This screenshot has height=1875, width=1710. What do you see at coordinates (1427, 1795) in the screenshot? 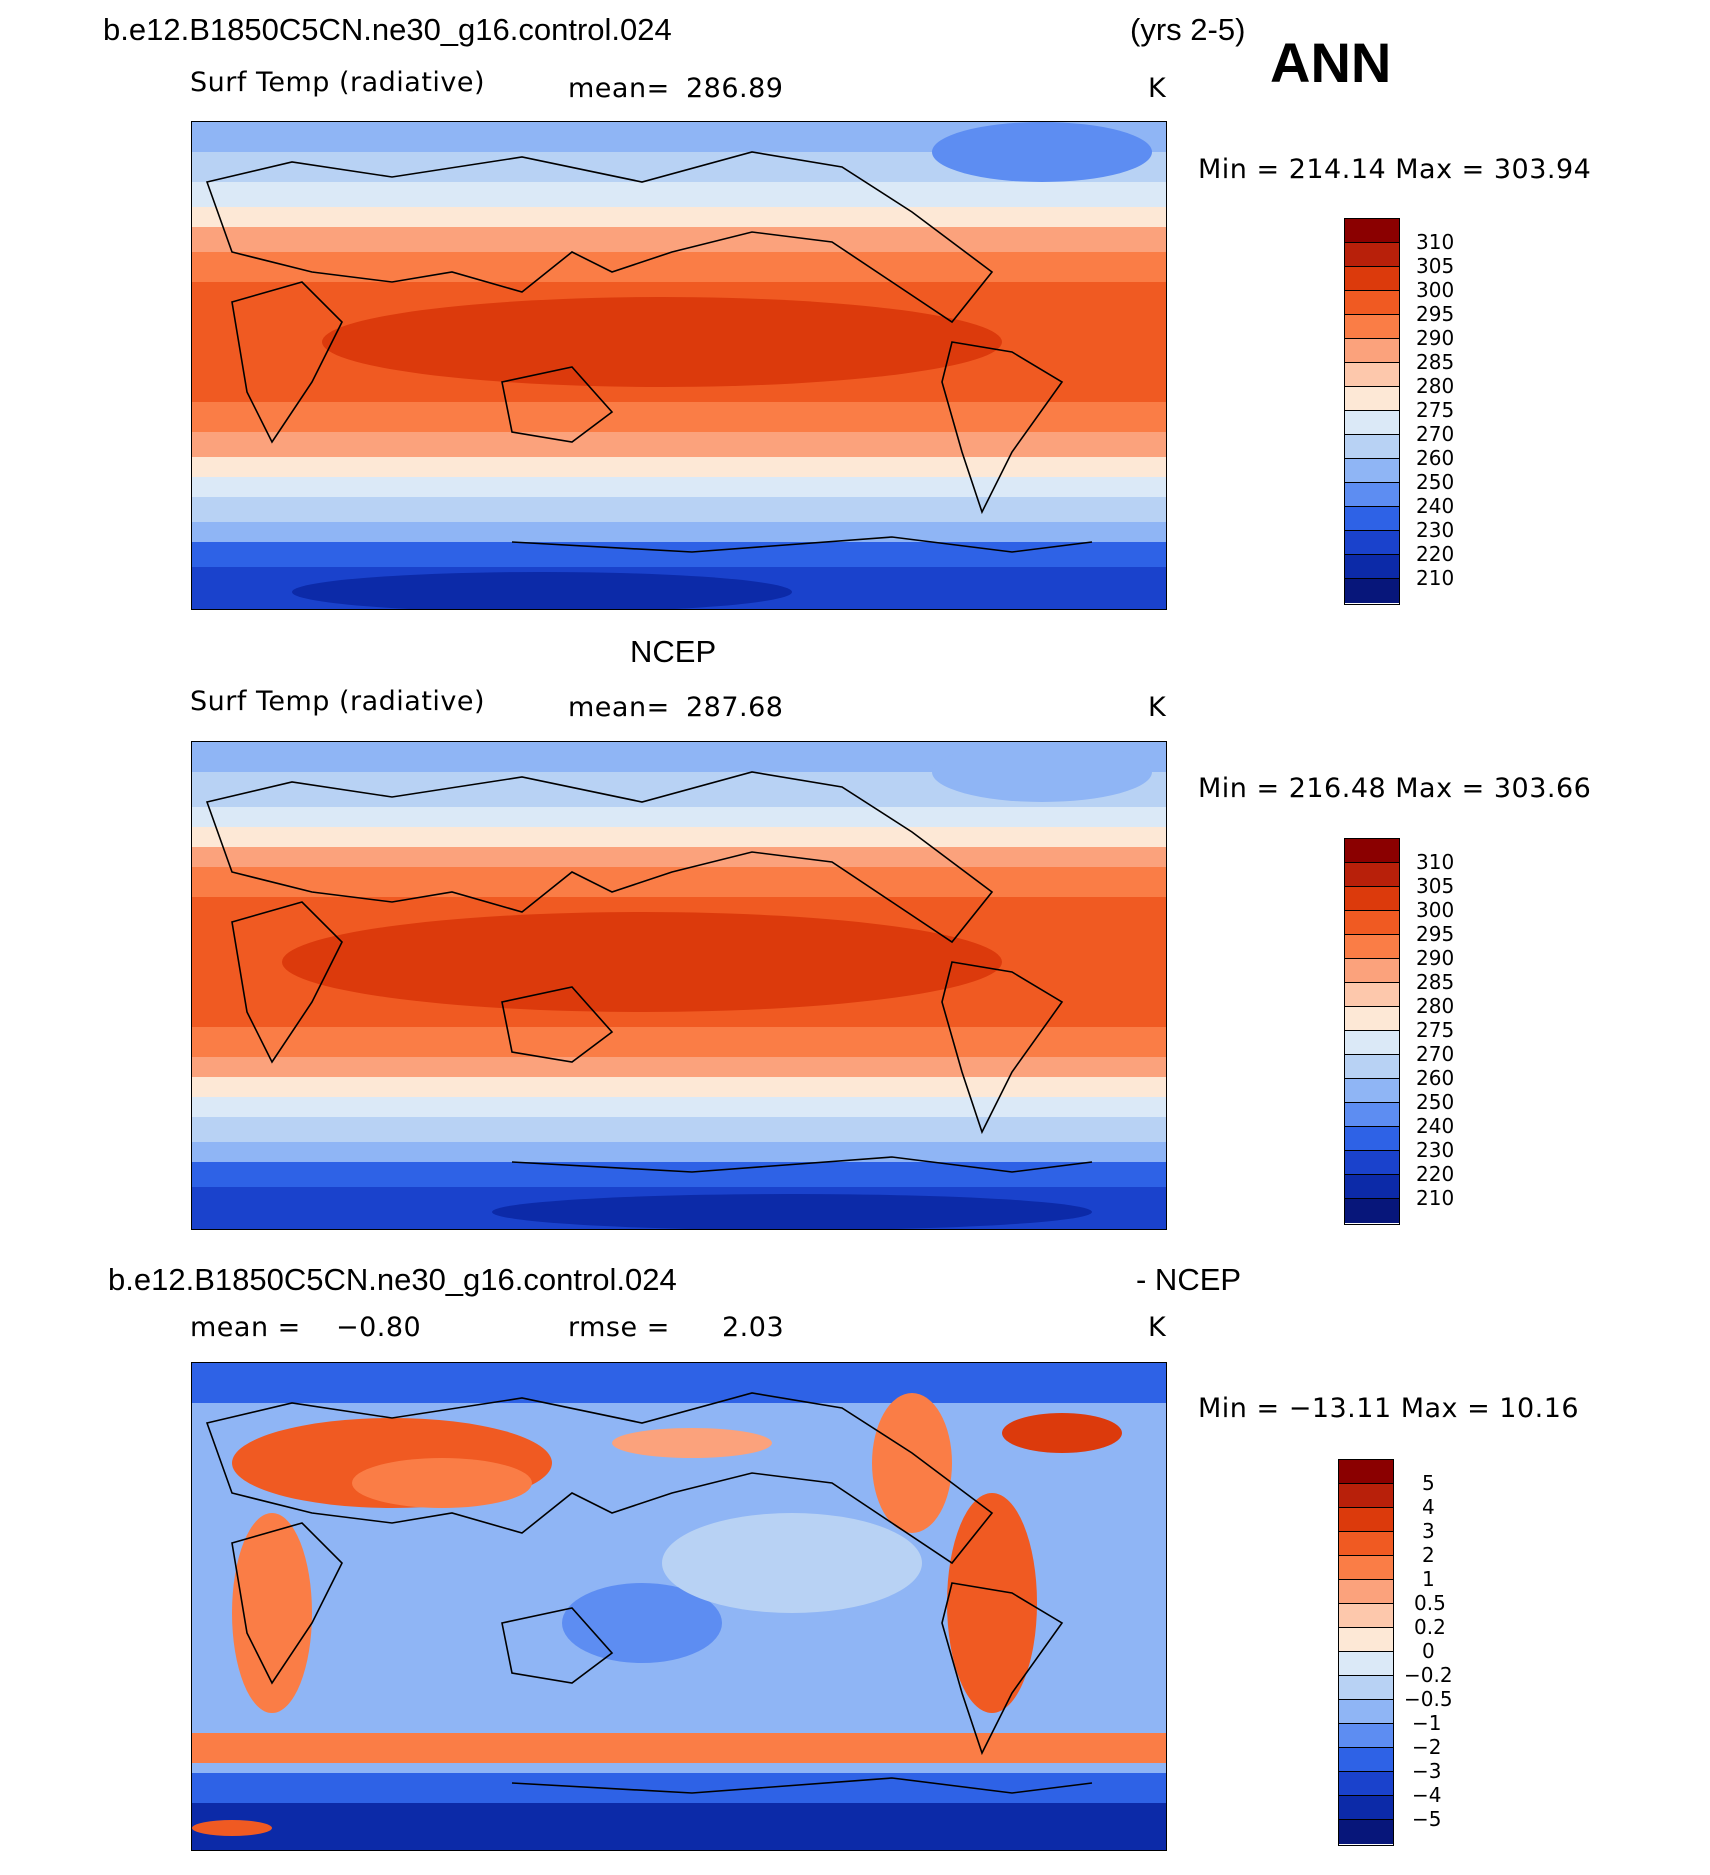
I see `colorbar-label: −4` at bounding box center [1427, 1795].